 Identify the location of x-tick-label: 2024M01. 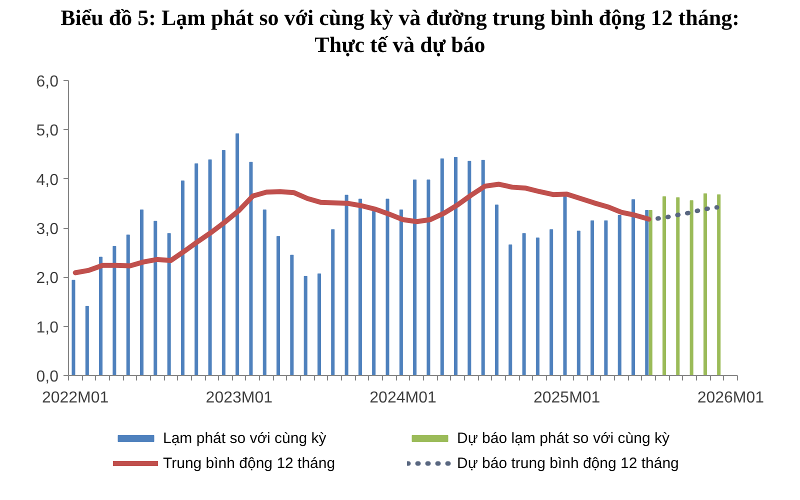
(403, 398).